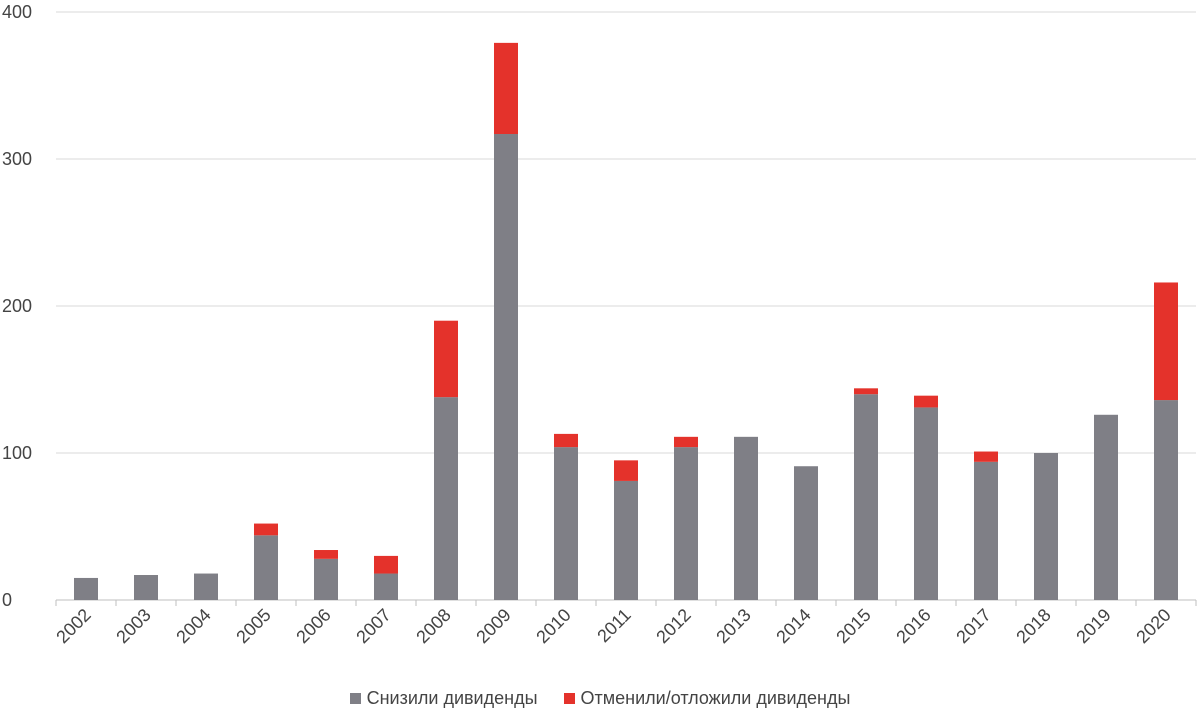  What do you see at coordinates (686, 442) in the screenshot?
I see `bar-cancelled-2012` at bounding box center [686, 442].